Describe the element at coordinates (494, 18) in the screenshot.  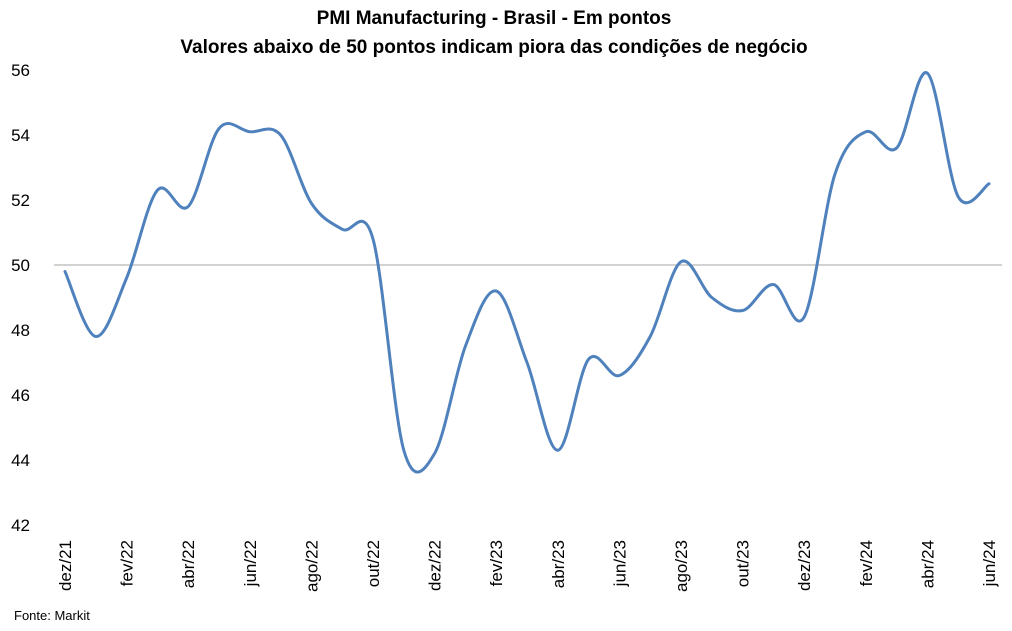
I see `chart-title: PMI Manufacturing - Brasil - Em pontos` at that location.